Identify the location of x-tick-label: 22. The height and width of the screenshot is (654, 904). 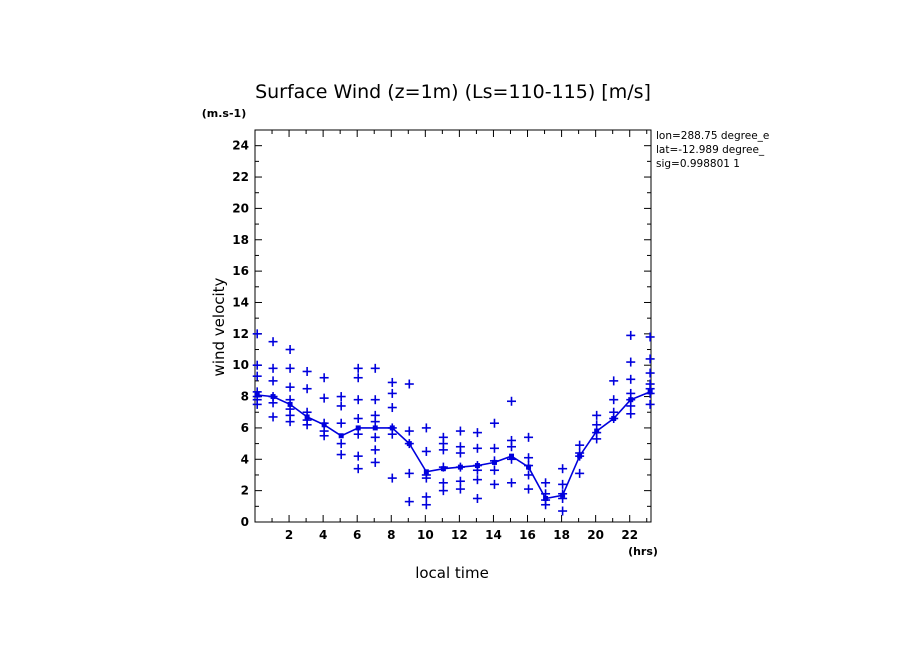
(629, 535).